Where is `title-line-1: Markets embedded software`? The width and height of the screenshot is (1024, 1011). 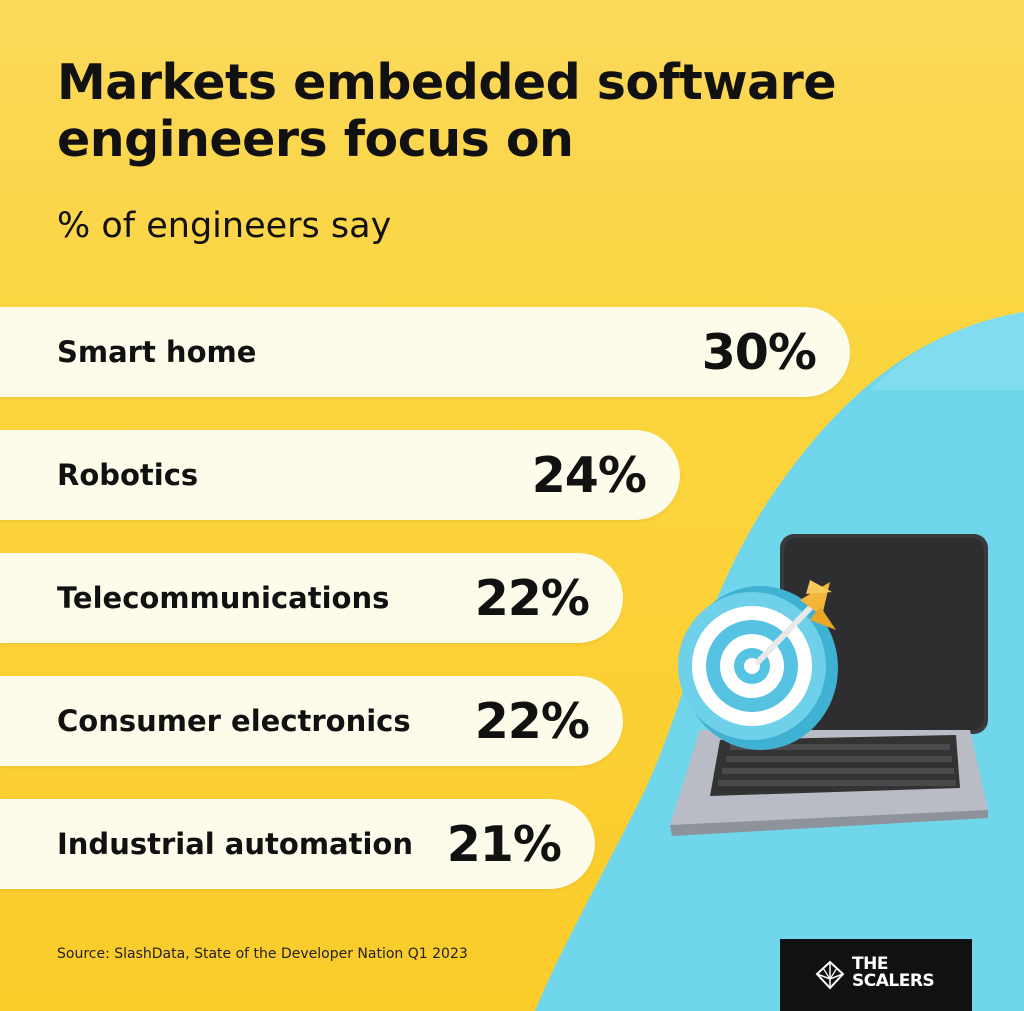 title-line-1: Markets embedded software is located at coordinates (447, 82).